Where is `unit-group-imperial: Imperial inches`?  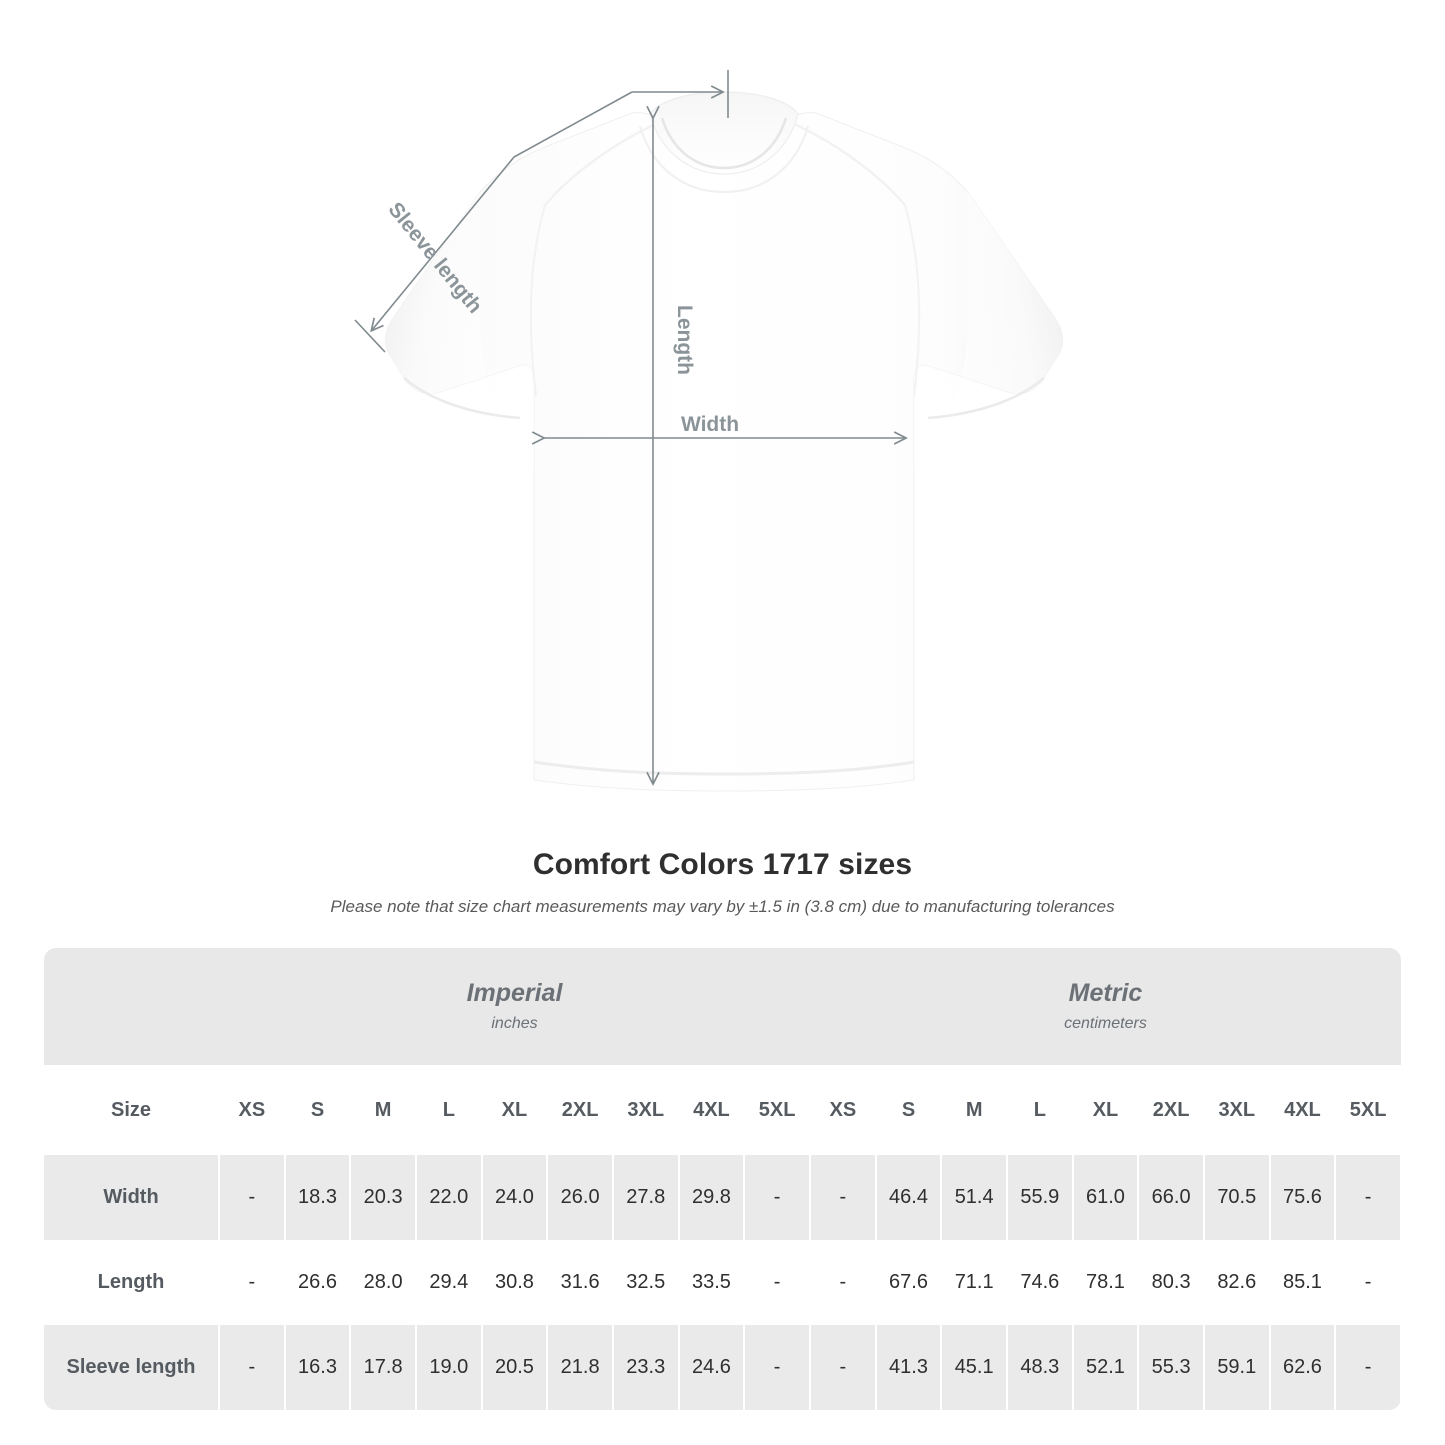 unit-group-imperial: Imperial inches is located at coordinates (515, 1006).